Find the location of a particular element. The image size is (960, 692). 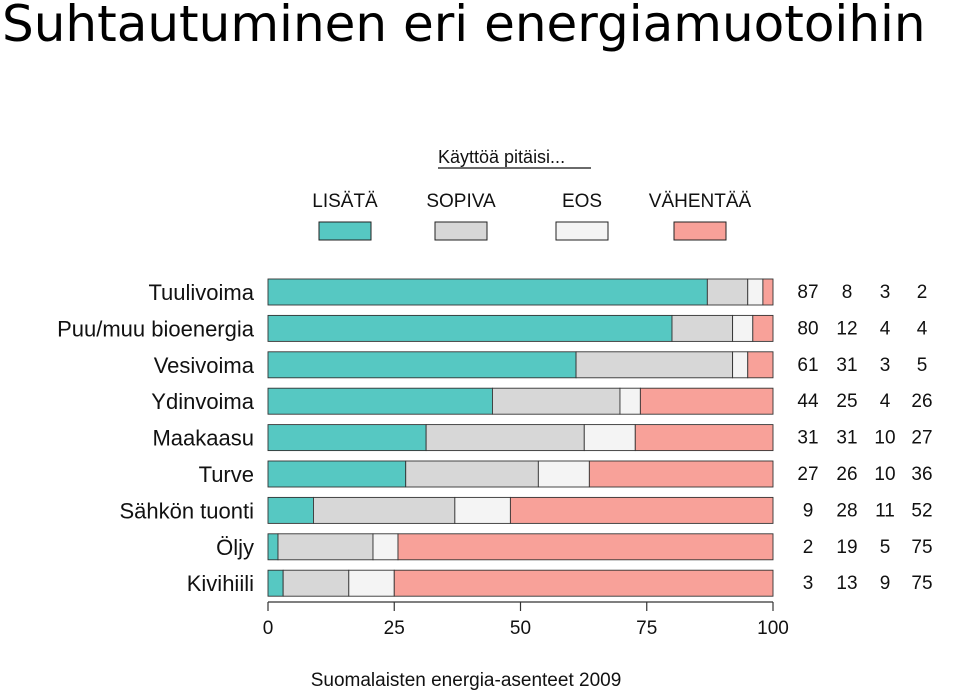

value-label-vesivoima-lisata: 61 is located at coordinates (807, 365).